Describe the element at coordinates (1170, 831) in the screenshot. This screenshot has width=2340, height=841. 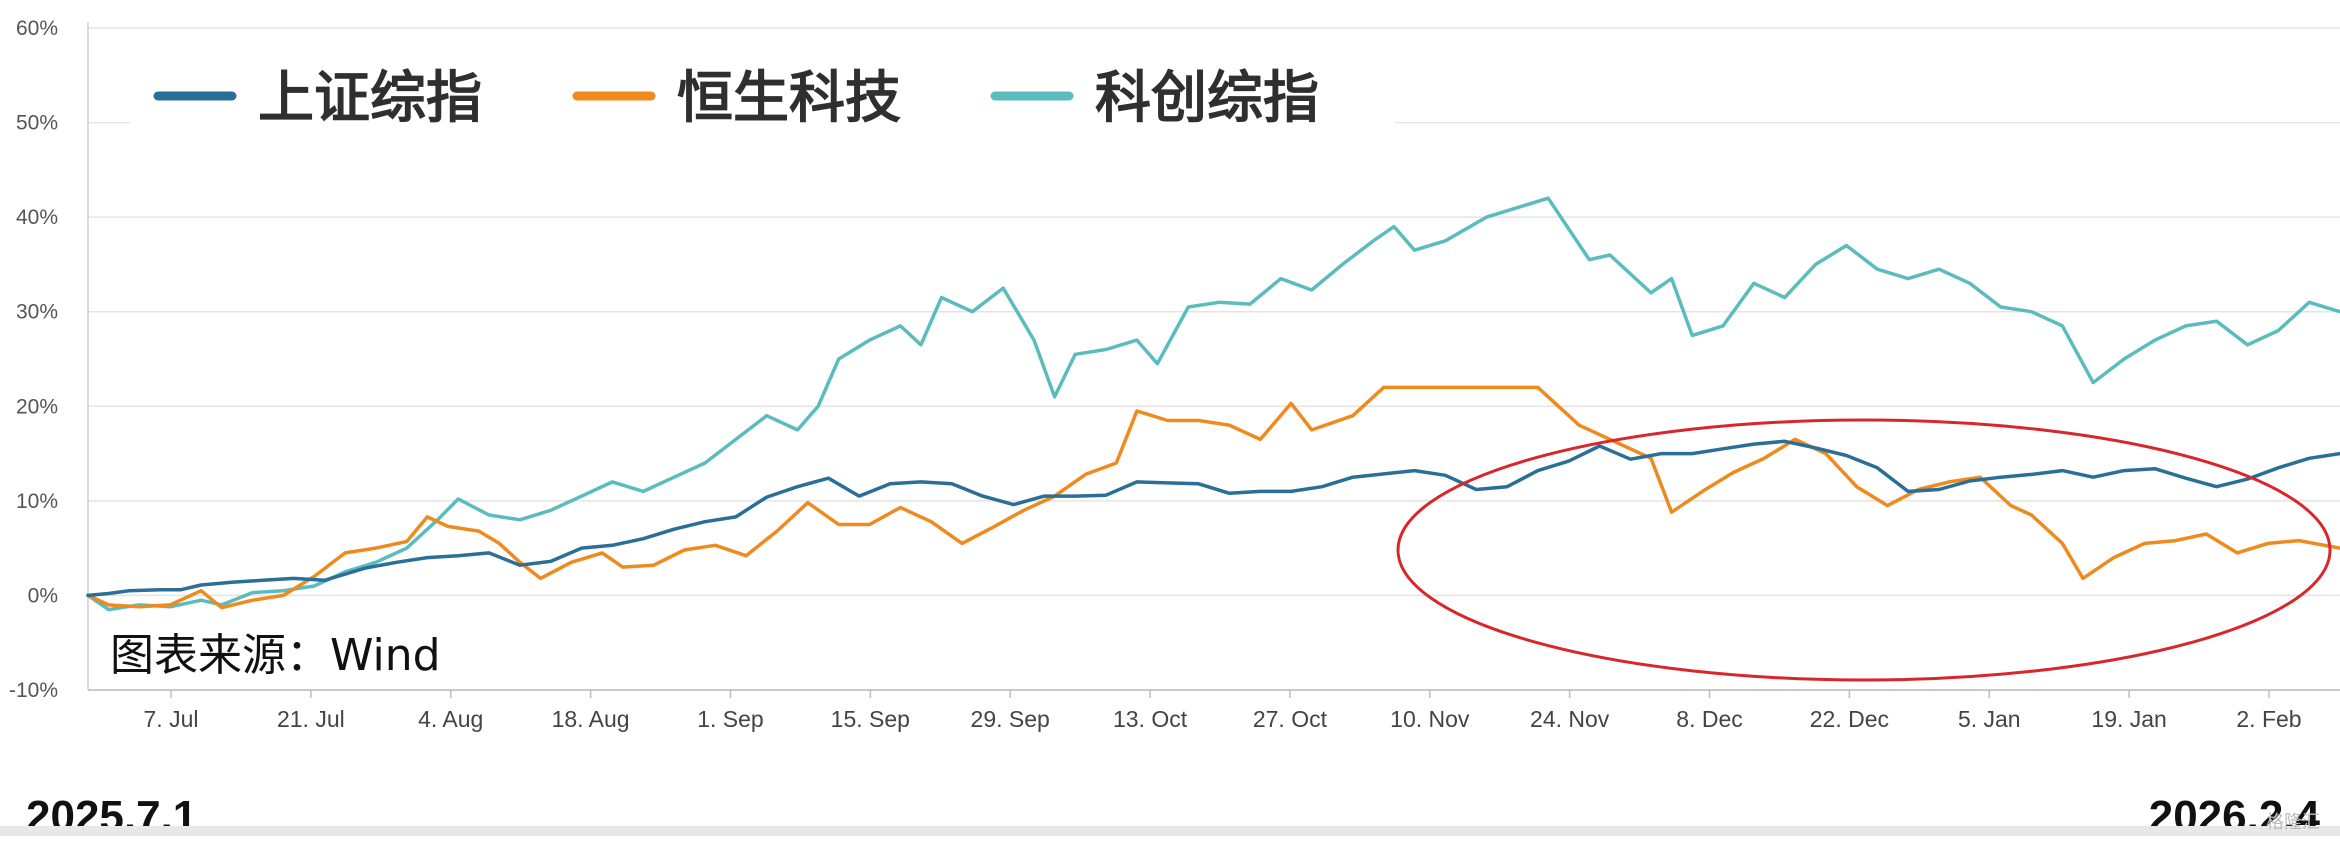
I see `bottom-bar` at that location.